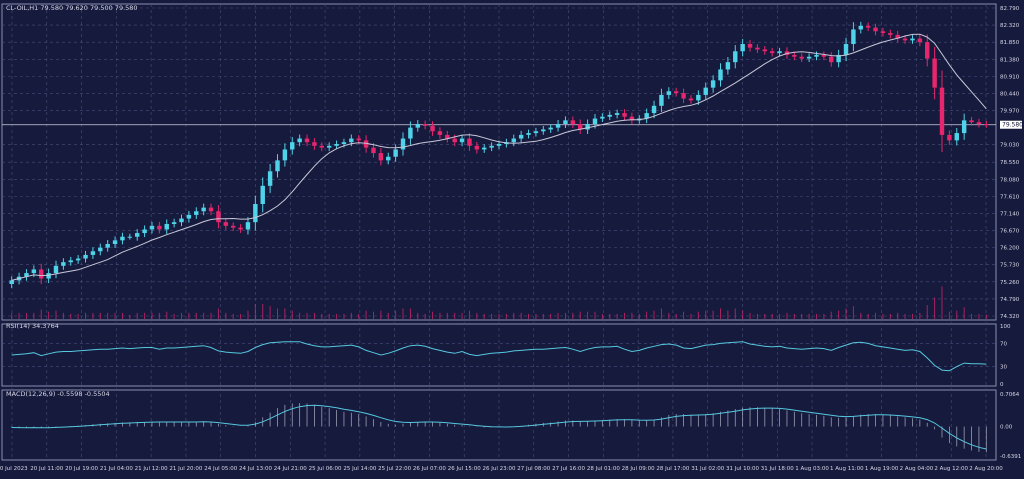  Describe the element at coordinates (1010, 146) in the screenshot. I see `price-label: 79.030` at that location.